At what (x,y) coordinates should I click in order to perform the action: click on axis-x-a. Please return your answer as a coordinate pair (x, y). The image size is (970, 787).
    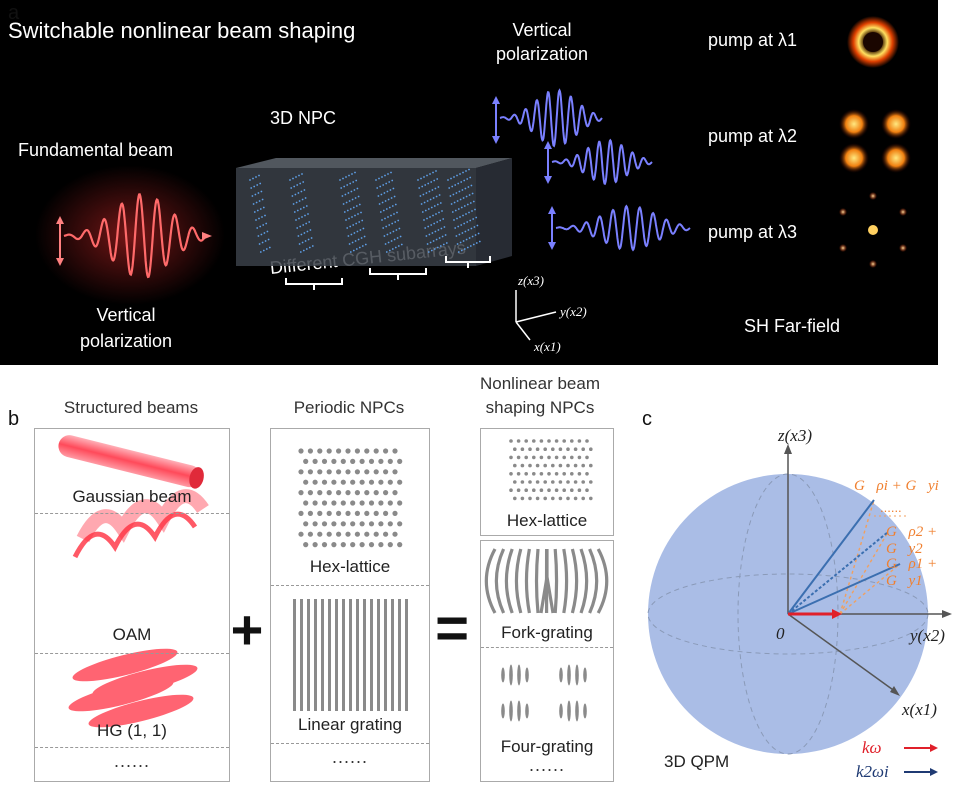
    Looking at the image, I should click on (523, 331).